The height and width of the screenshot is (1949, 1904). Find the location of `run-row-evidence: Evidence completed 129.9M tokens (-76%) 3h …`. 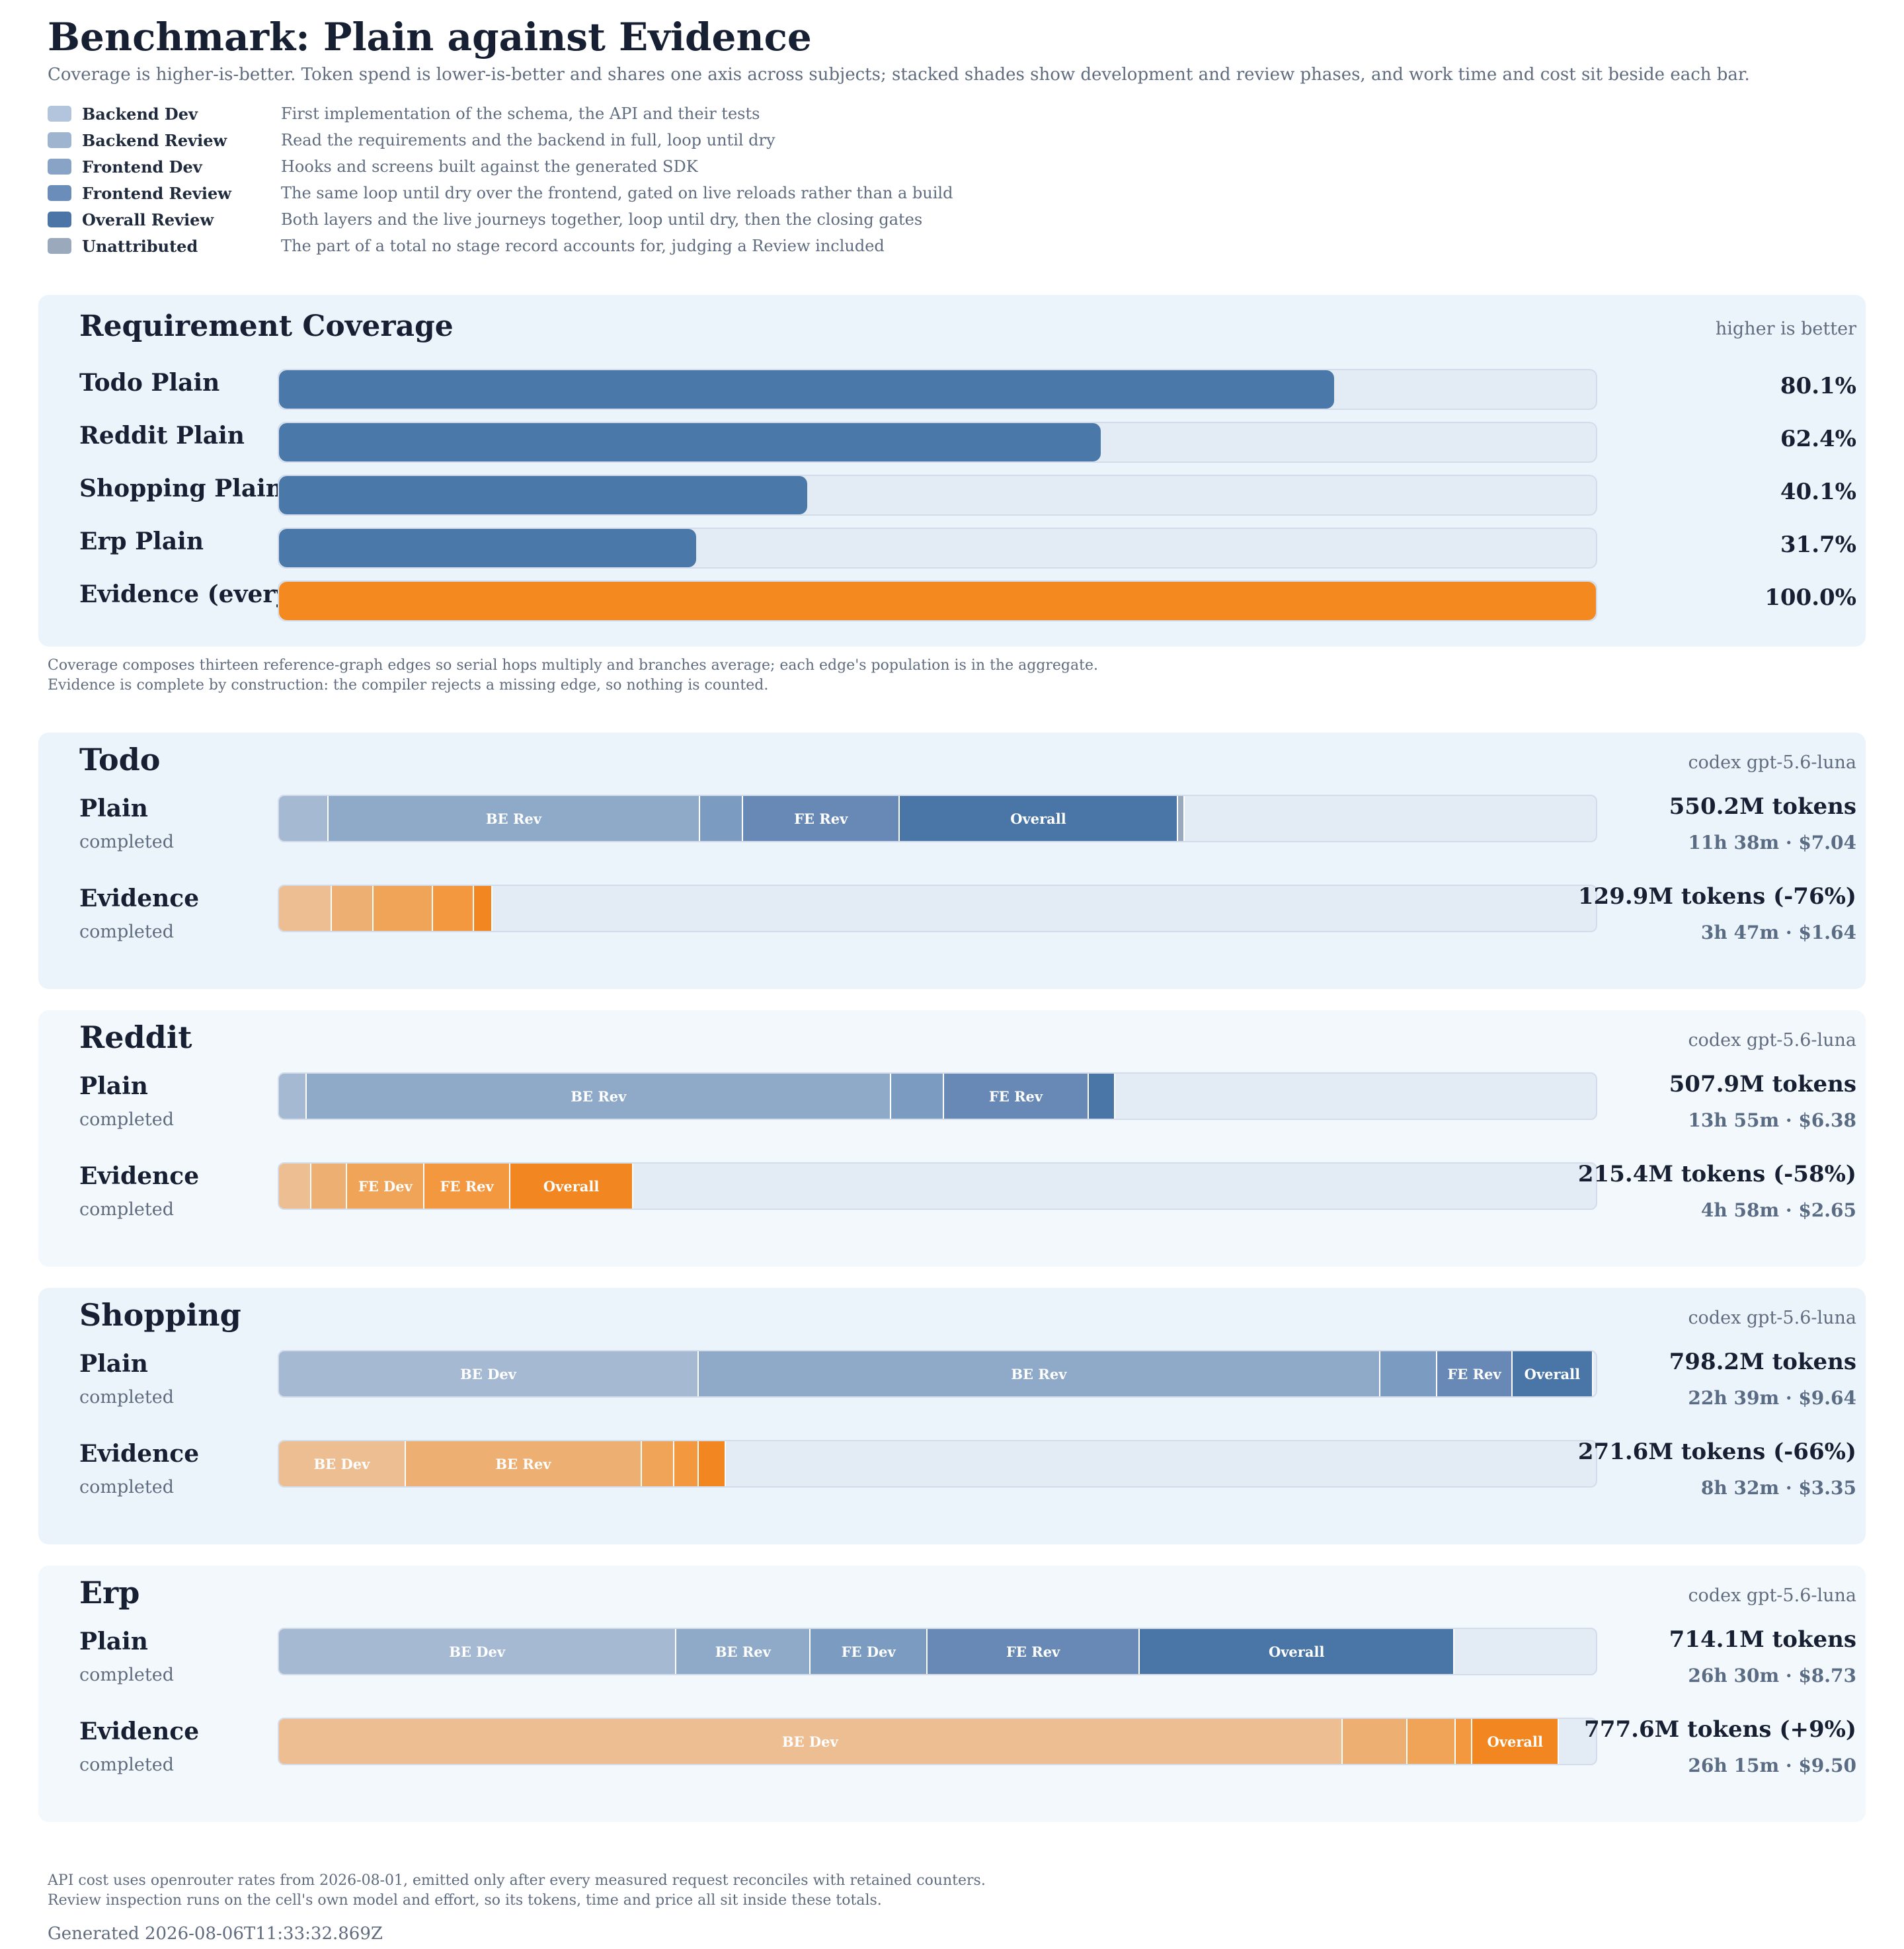

run-row-evidence: Evidence completed 129.9M tokens (-76%) 3h … is located at coordinates (952, 920).